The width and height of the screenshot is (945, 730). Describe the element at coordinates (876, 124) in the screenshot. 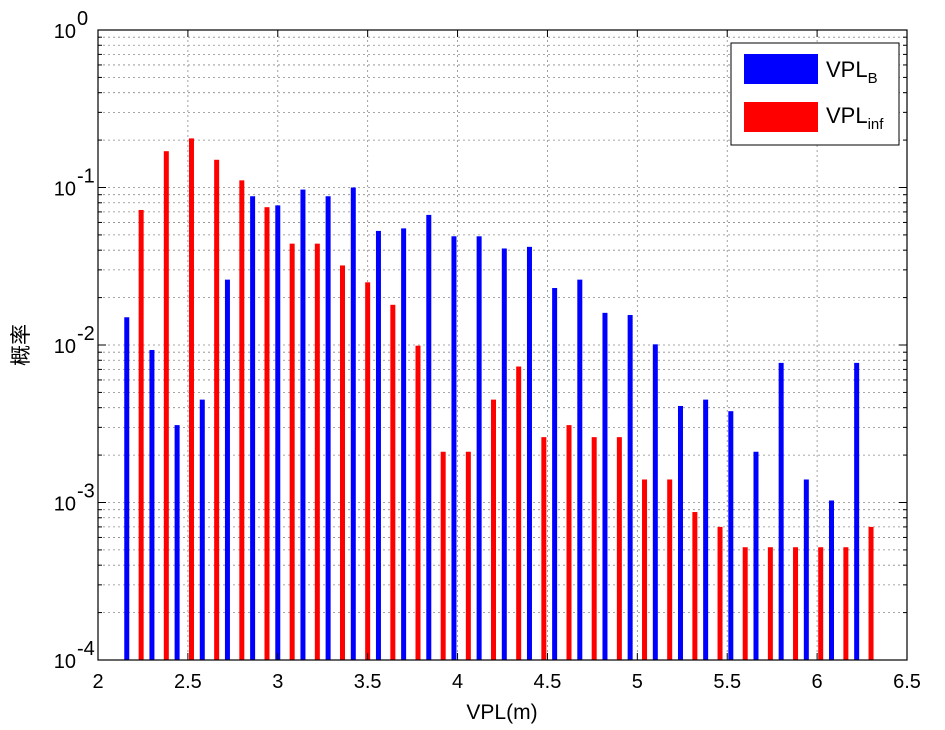

I see `legend-label-vpl-inf-sub: inf` at that location.